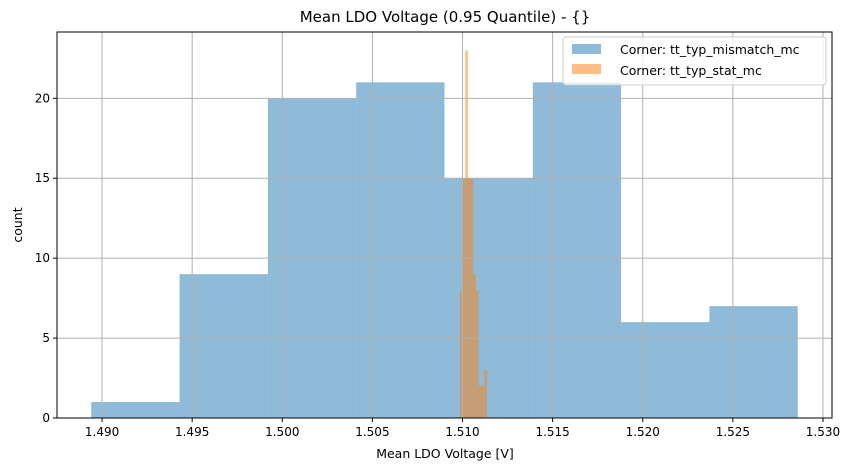 Image resolution: width=854 pixels, height=470 pixels. I want to click on legend-label-stat: Corner: tt_typ_stat_mc, so click(691, 70).